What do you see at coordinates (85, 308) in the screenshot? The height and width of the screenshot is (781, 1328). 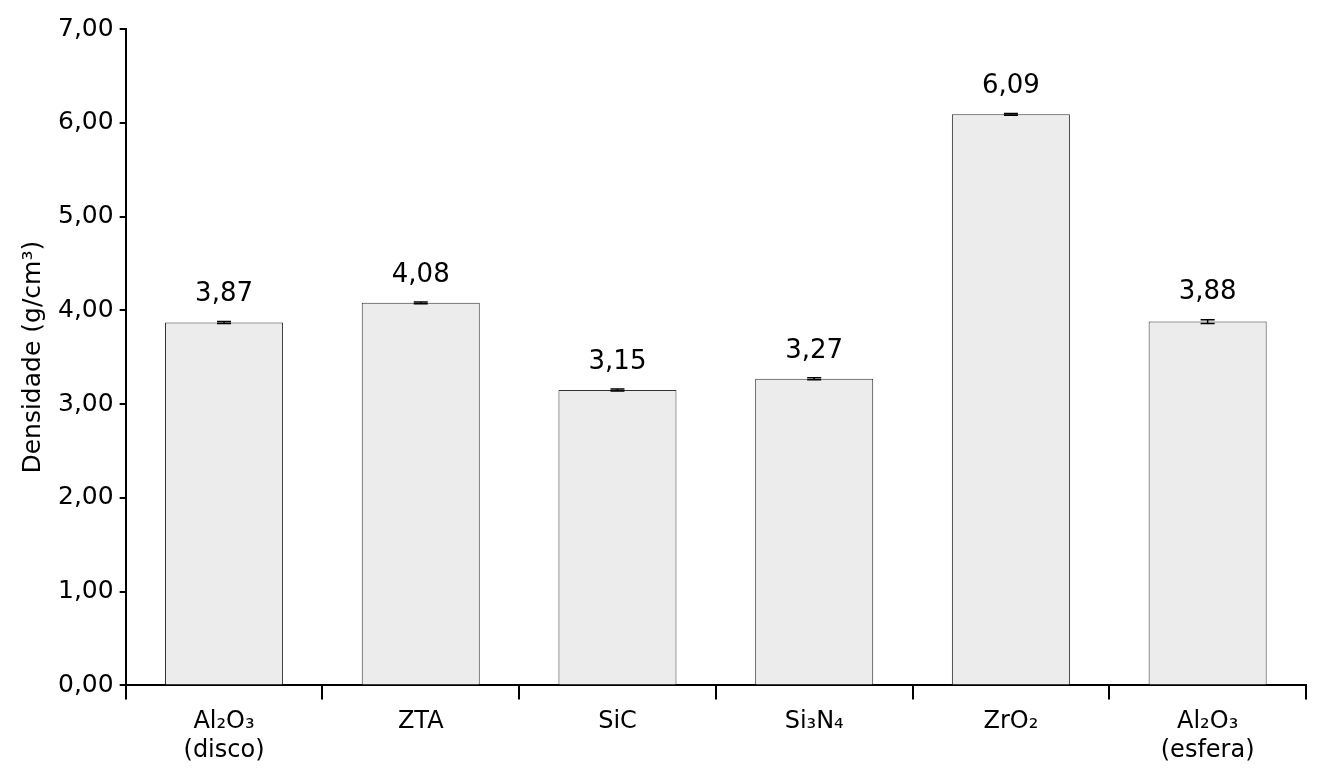 I see `y-tick-label: 4,00` at bounding box center [85, 308].